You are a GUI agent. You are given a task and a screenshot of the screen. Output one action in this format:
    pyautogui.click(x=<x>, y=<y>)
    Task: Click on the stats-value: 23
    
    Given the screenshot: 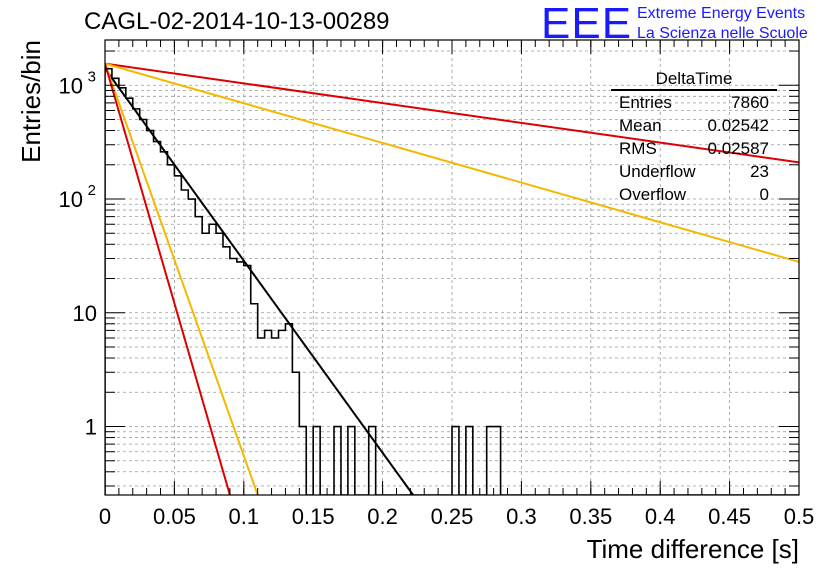 What is the action you would take?
    pyautogui.click(x=759, y=171)
    